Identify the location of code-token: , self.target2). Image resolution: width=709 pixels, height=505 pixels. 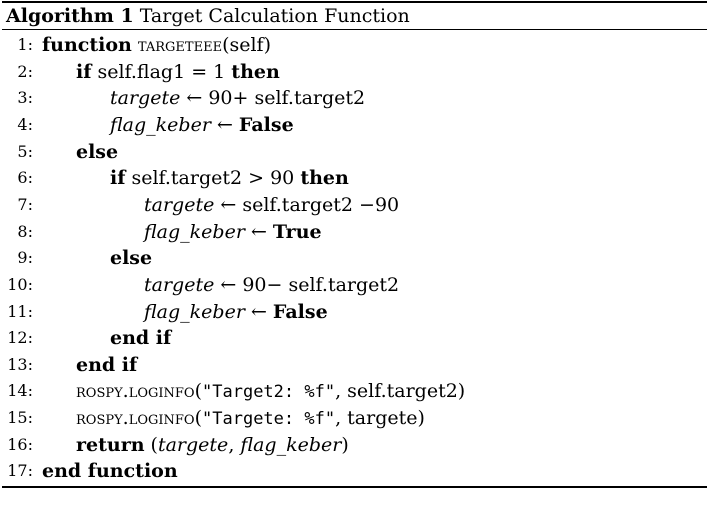
(400, 391).